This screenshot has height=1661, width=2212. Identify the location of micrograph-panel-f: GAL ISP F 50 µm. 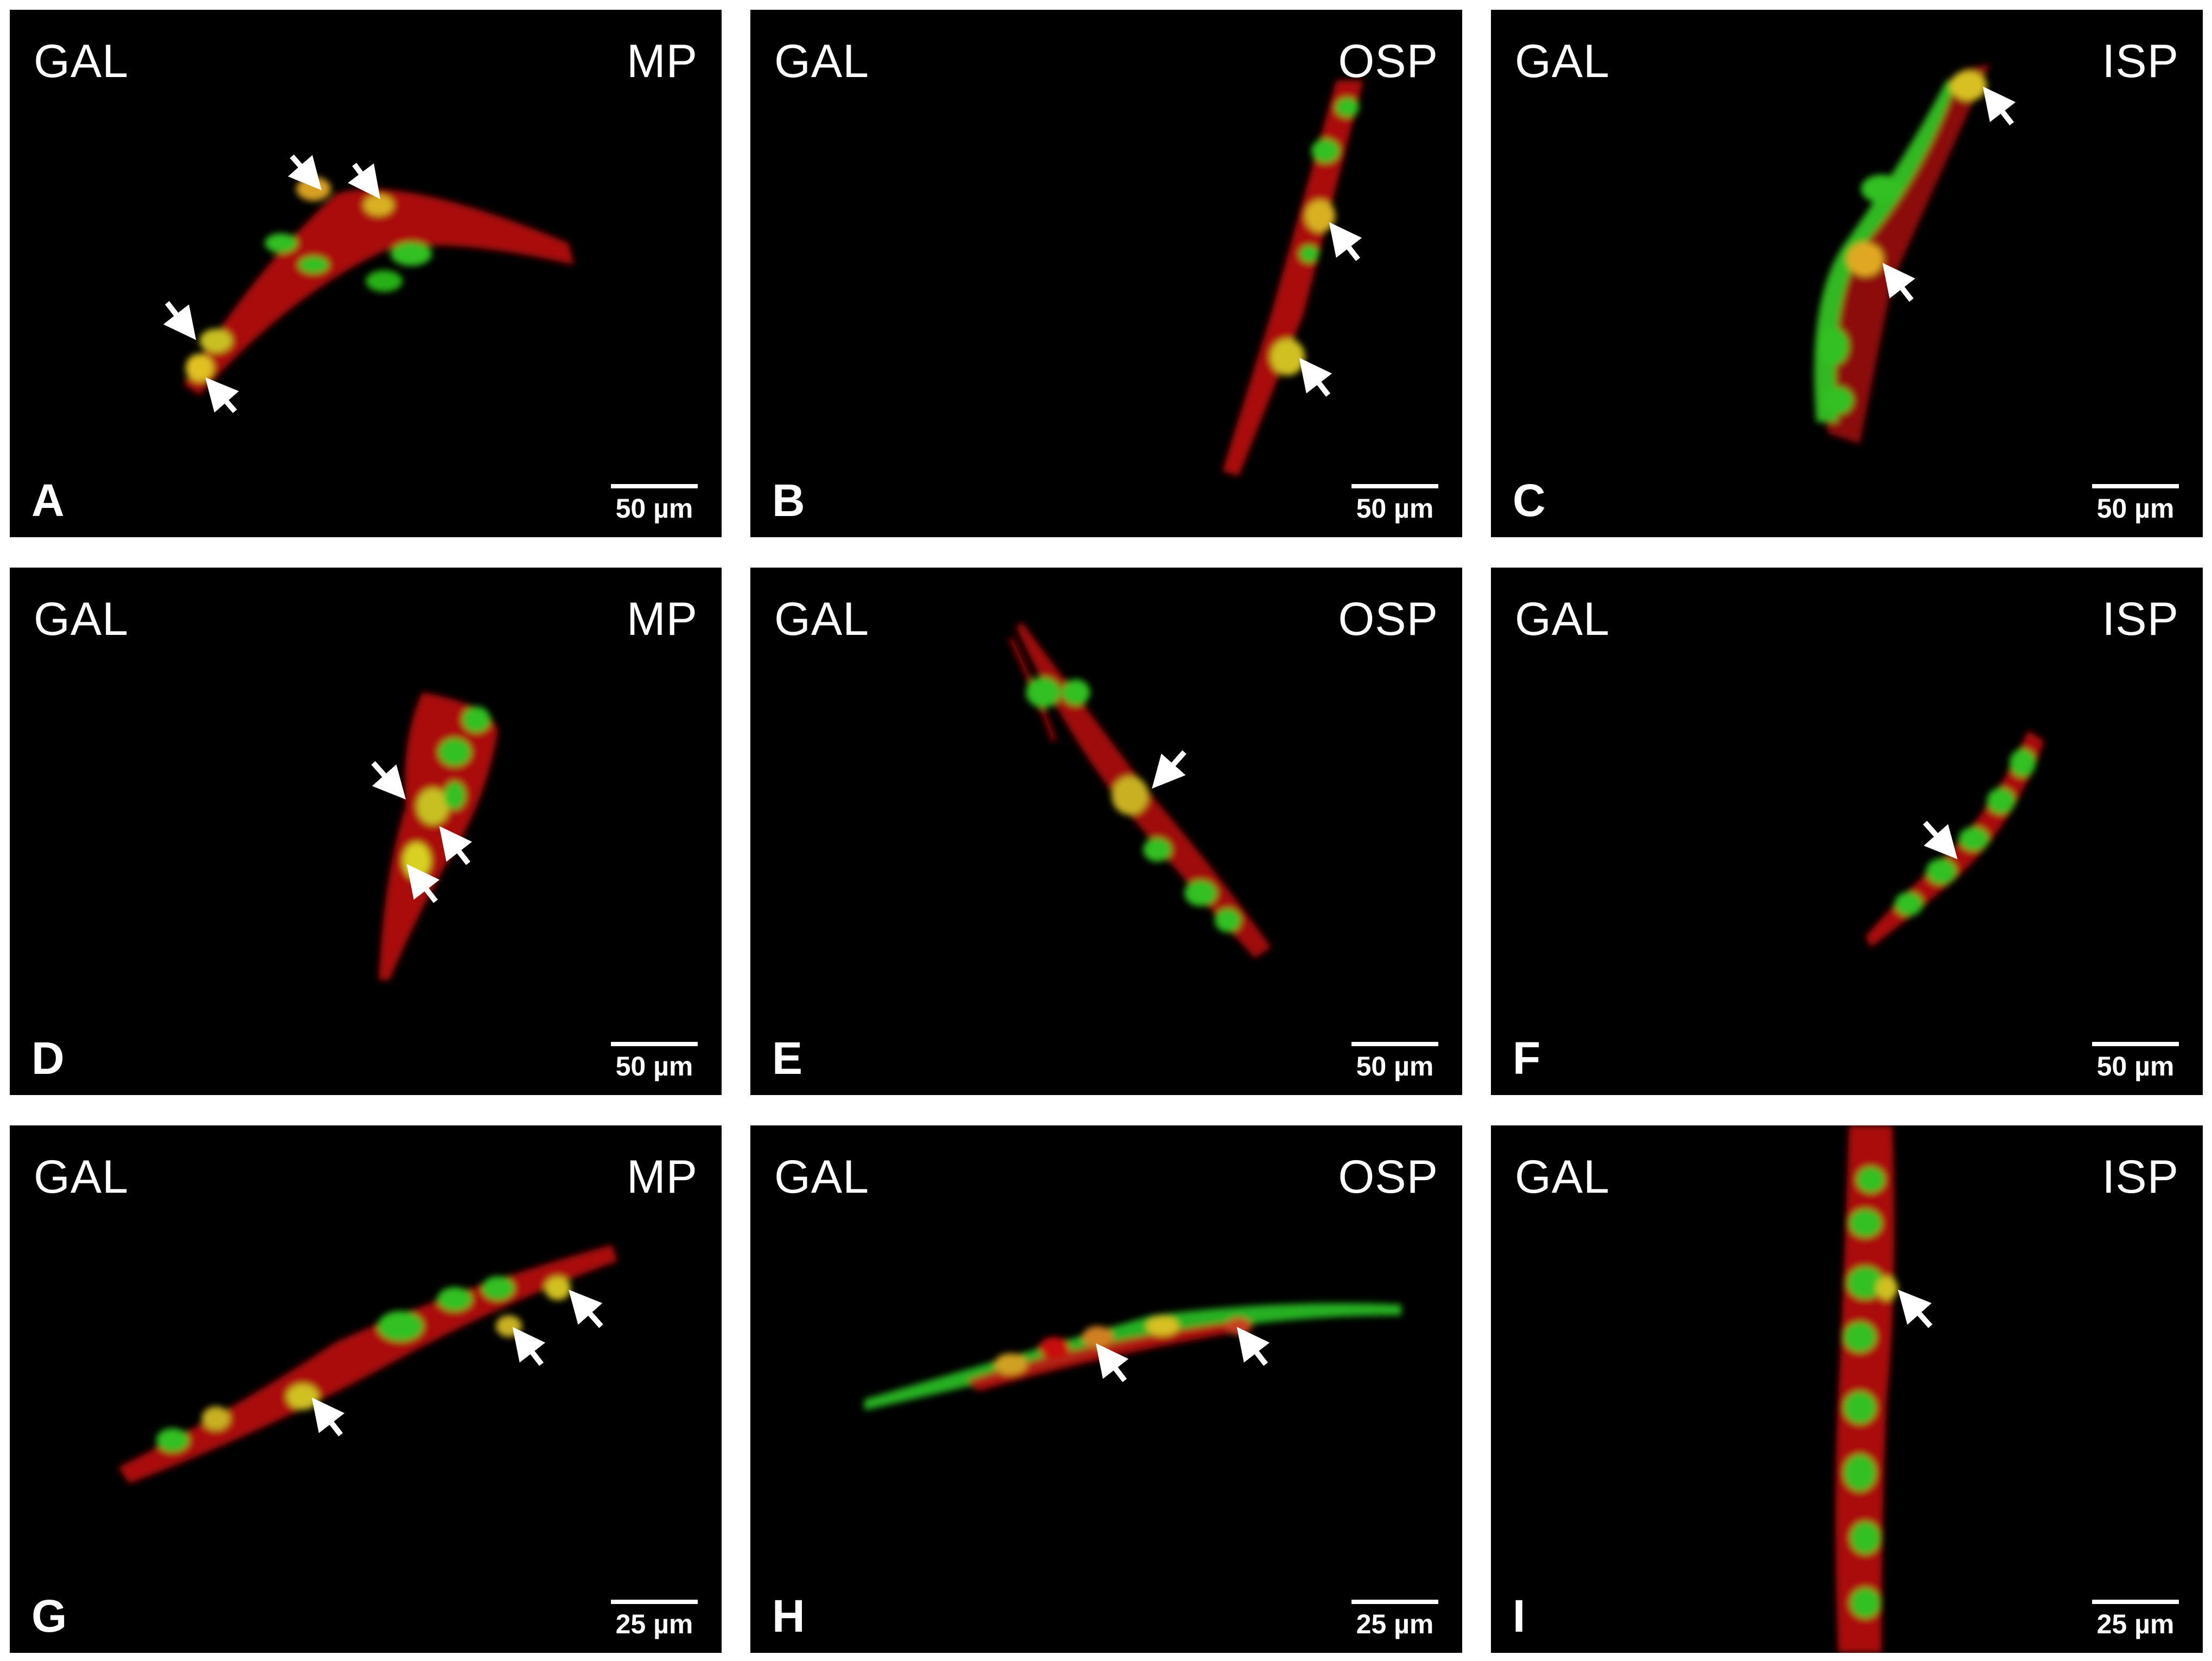
(1847, 831).